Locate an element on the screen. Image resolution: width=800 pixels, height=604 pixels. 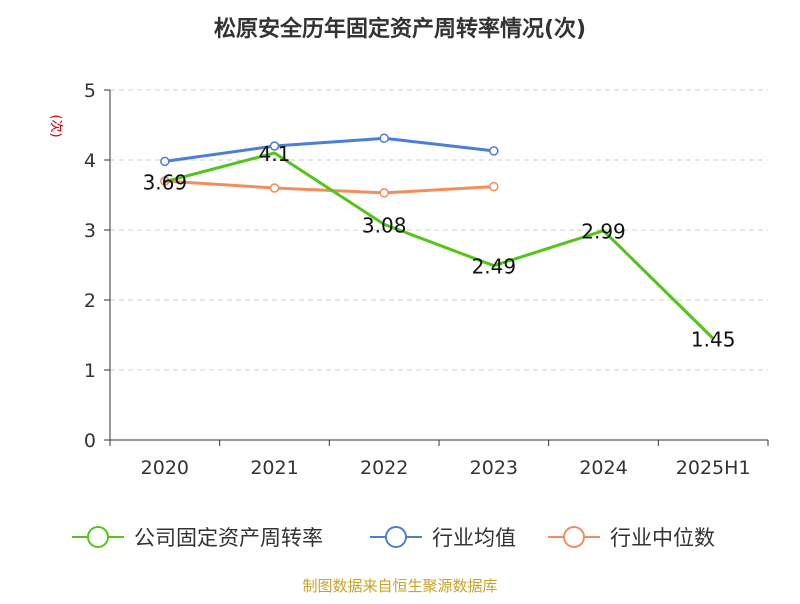
x-tick-label: 2022 is located at coordinates (384, 468).